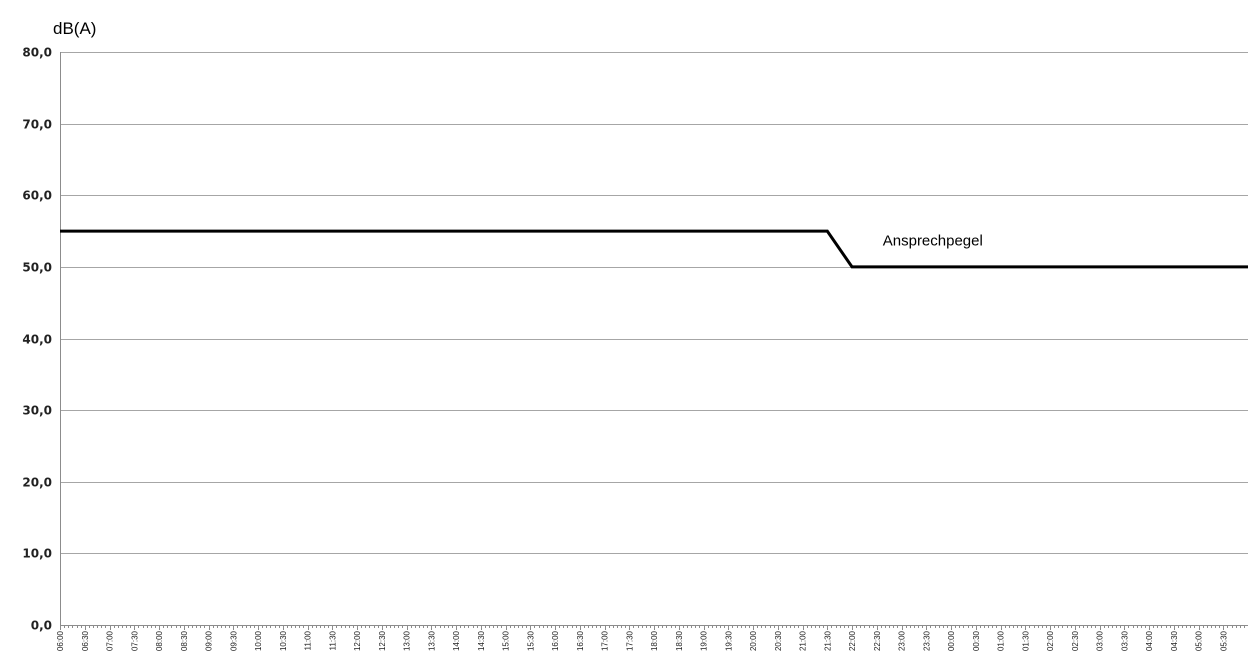 This screenshot has width=1248, height=660. I want to click on x-tick-label: 00:00, so click(951, 640).